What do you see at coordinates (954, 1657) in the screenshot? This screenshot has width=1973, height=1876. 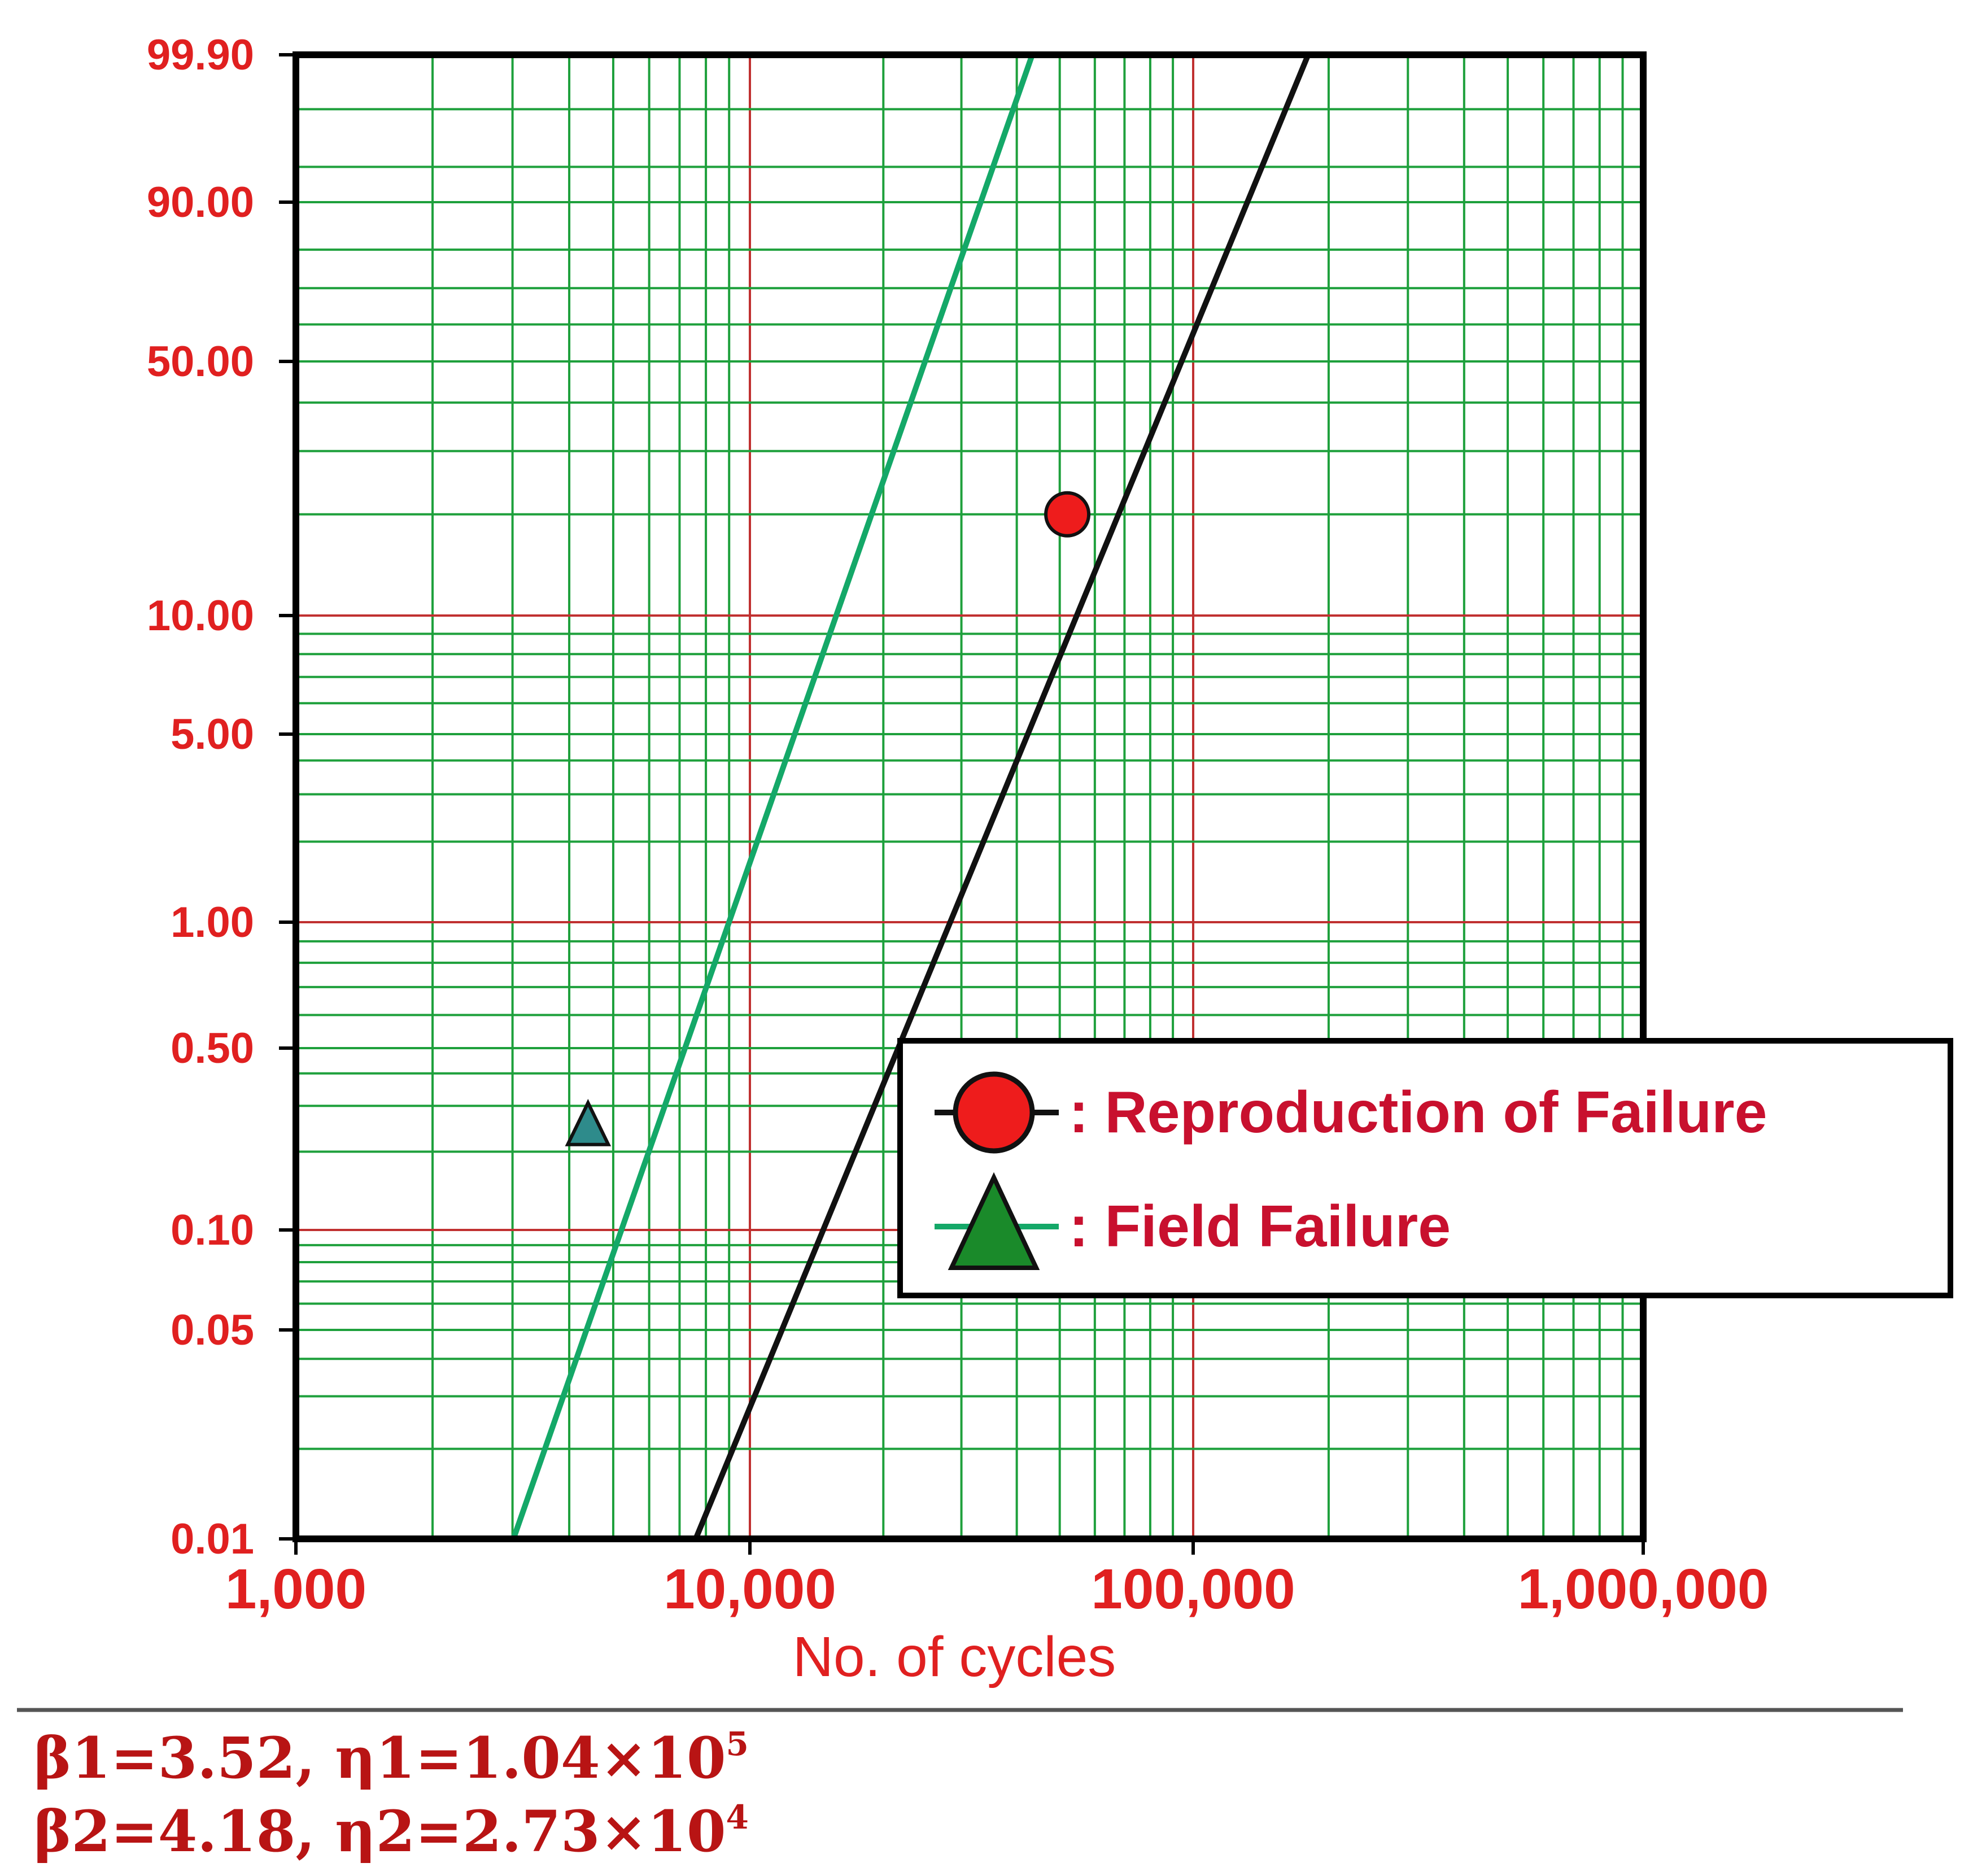 I see `x-axis-label: No. of cycles` at bounding box center [954, 1657].